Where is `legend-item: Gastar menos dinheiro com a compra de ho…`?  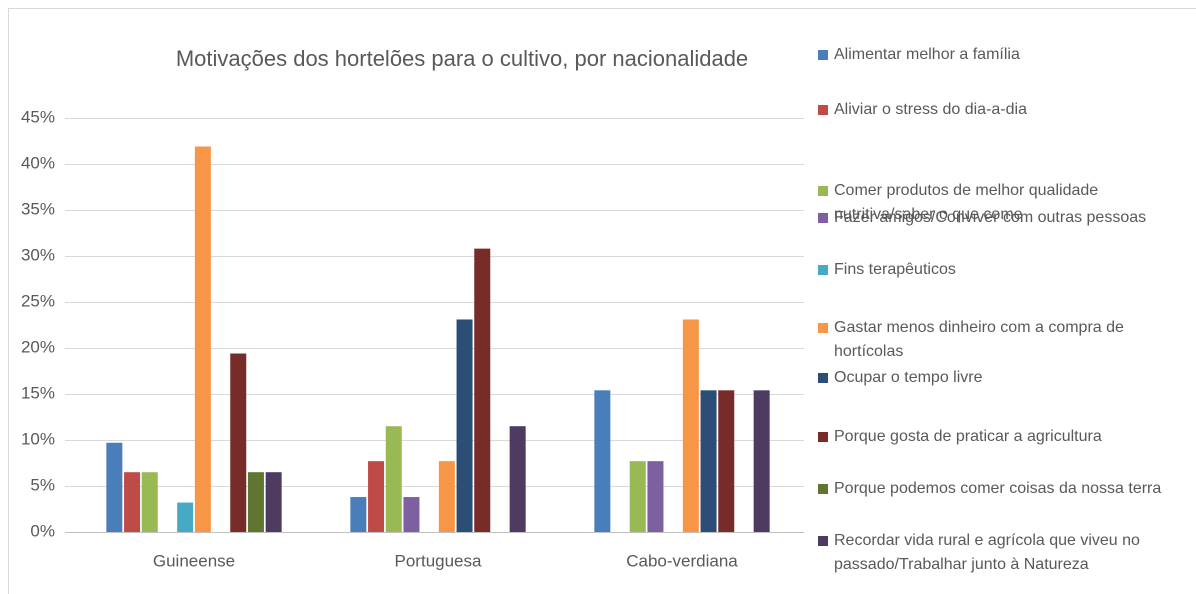 legend-item: Gastar menos dinheiro com a compra de ho… is located at coordinates (1003, 340).